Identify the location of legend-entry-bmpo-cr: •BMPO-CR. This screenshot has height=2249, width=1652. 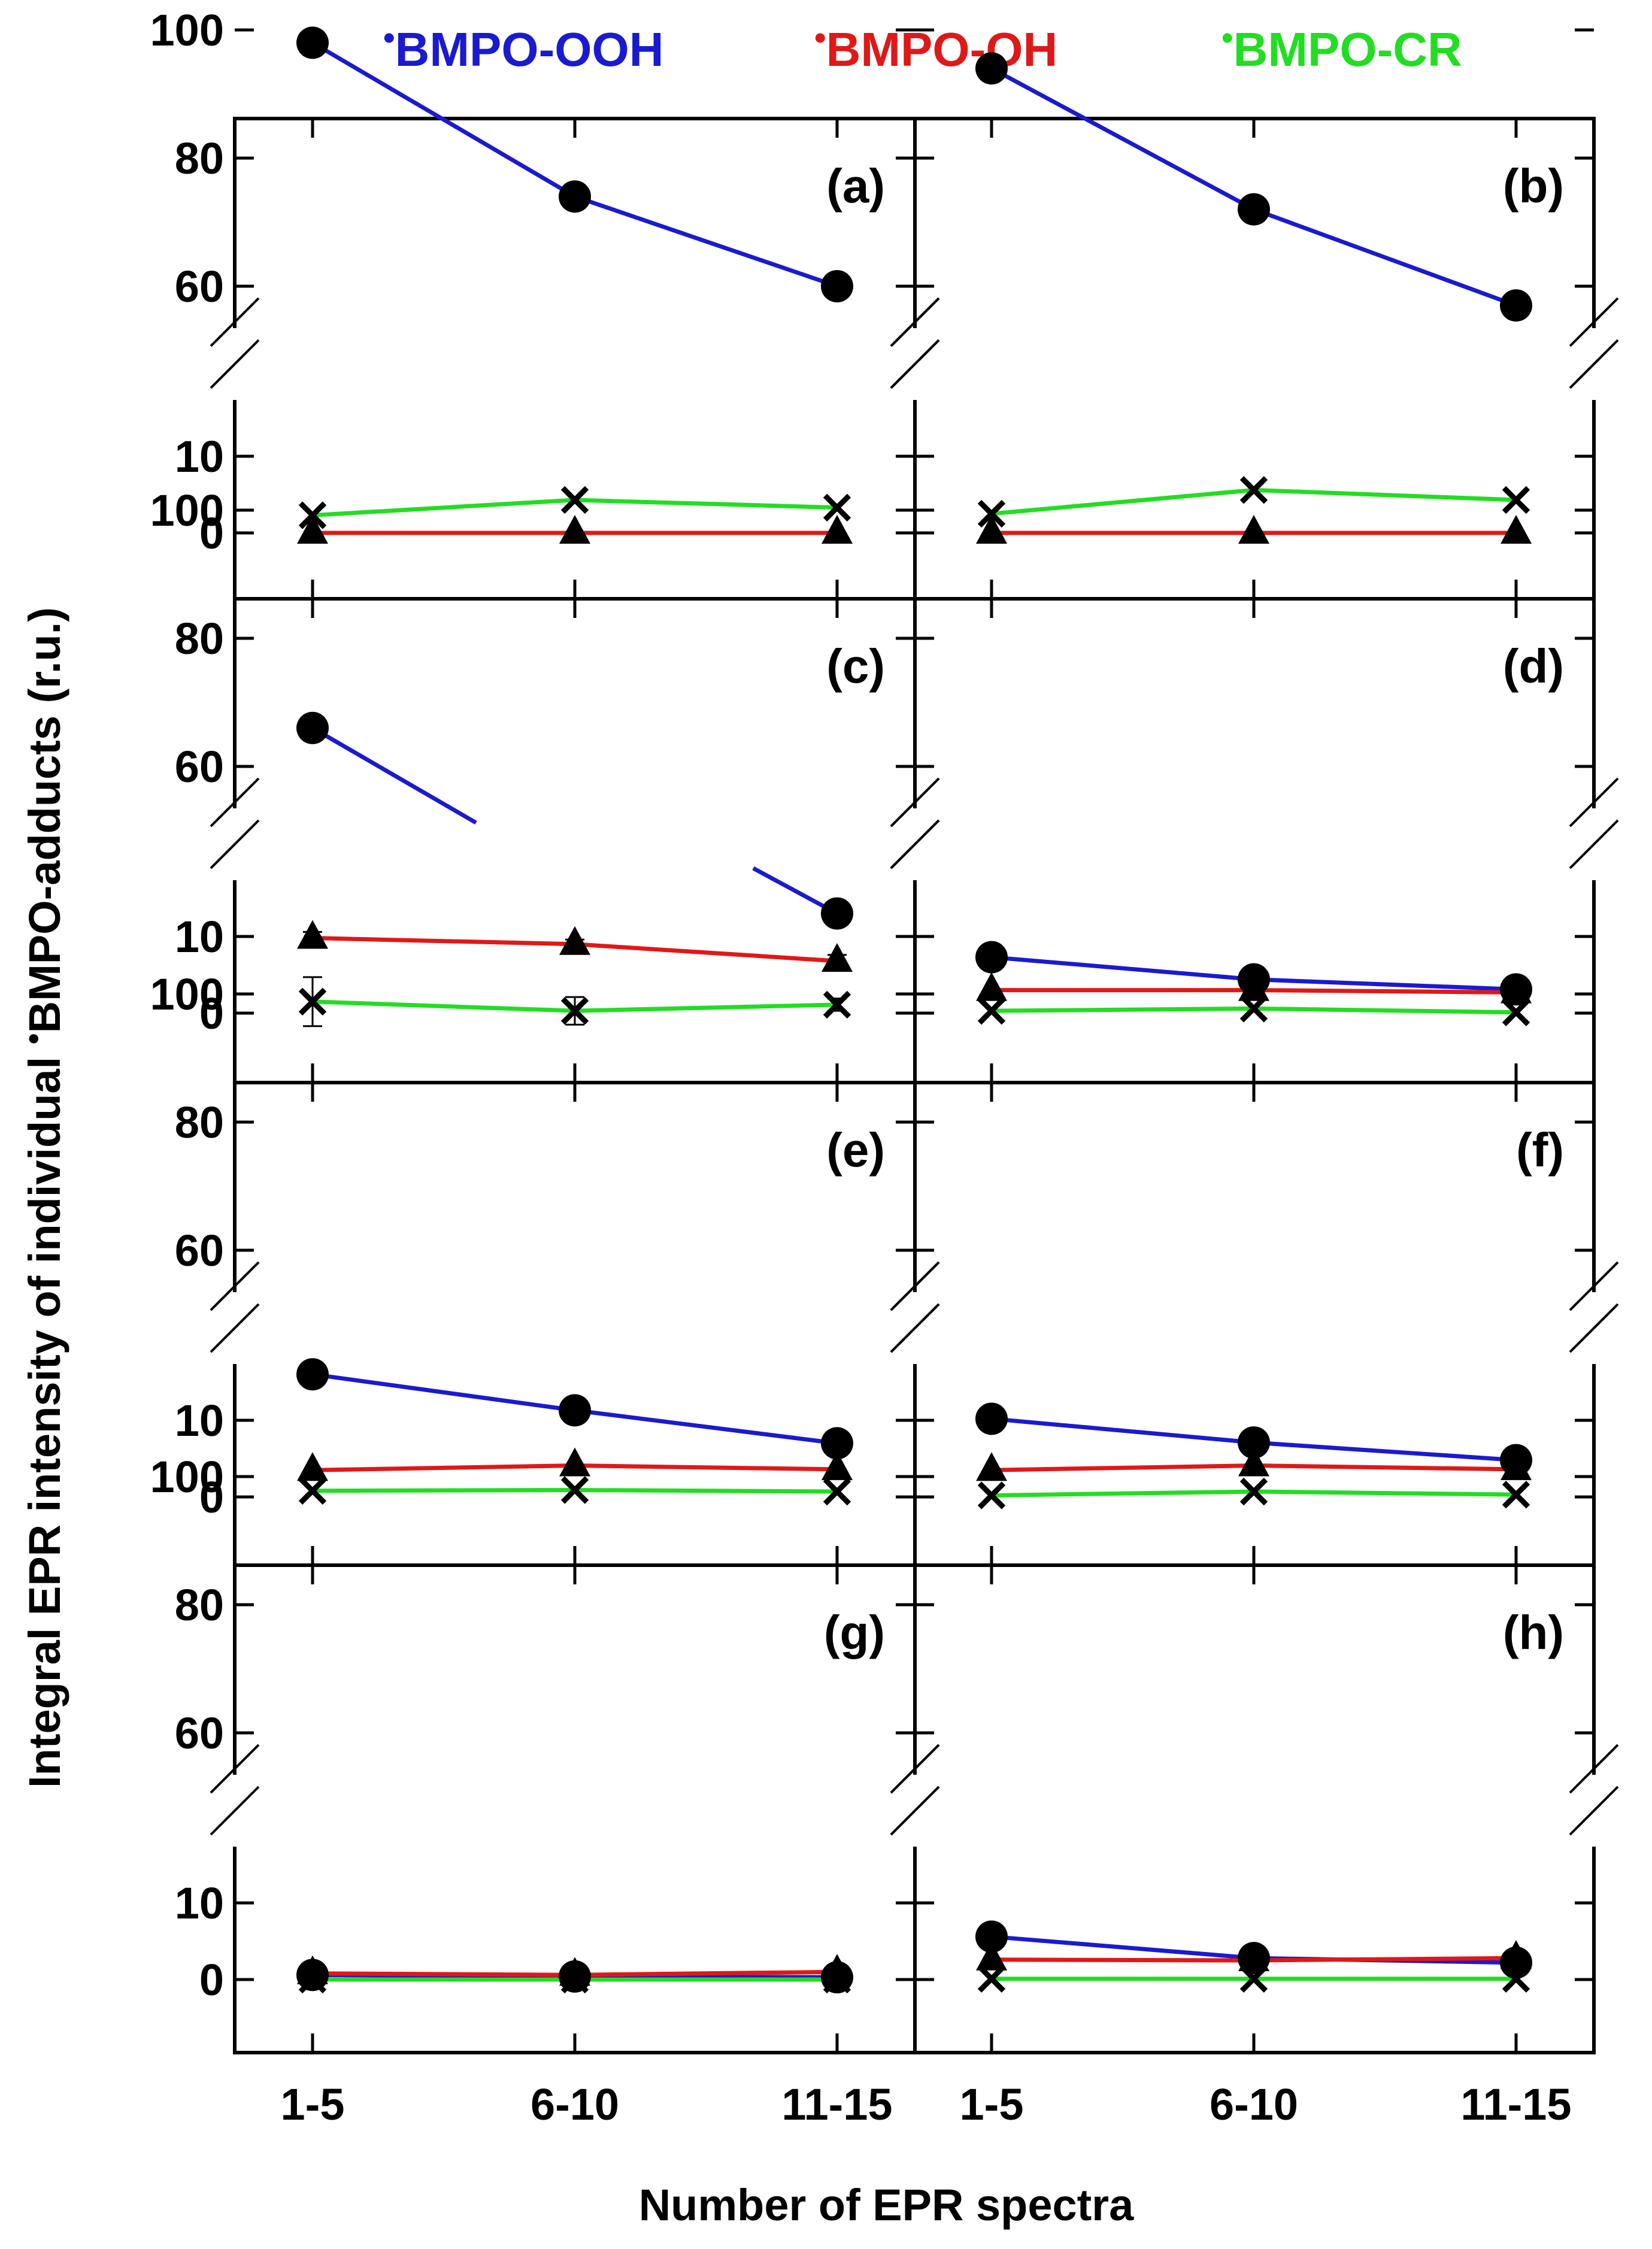
(1341, 48).